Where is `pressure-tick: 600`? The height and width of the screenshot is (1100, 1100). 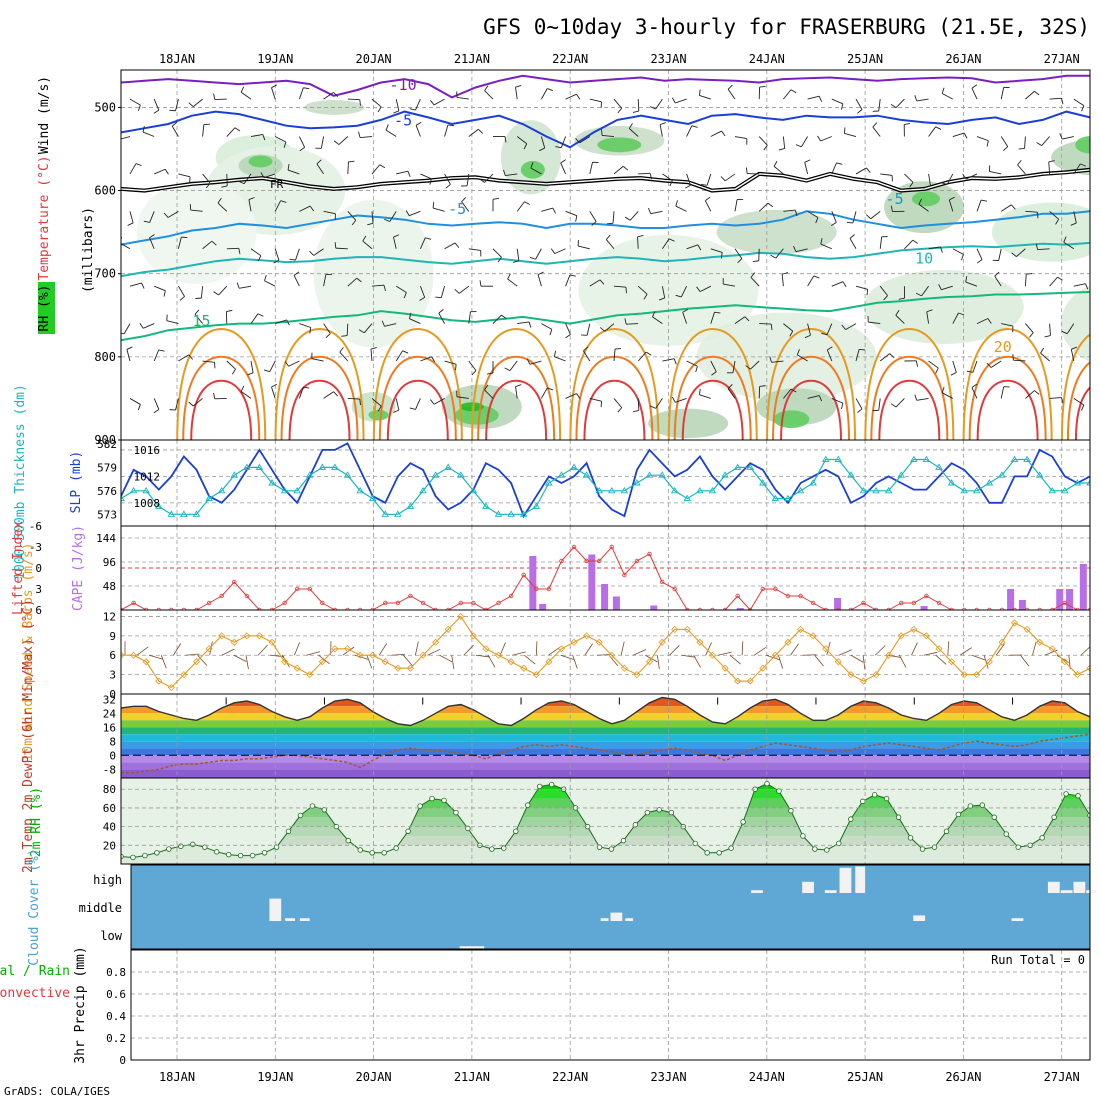 pressure-tick: 600 is located at coordinates (105, 191).